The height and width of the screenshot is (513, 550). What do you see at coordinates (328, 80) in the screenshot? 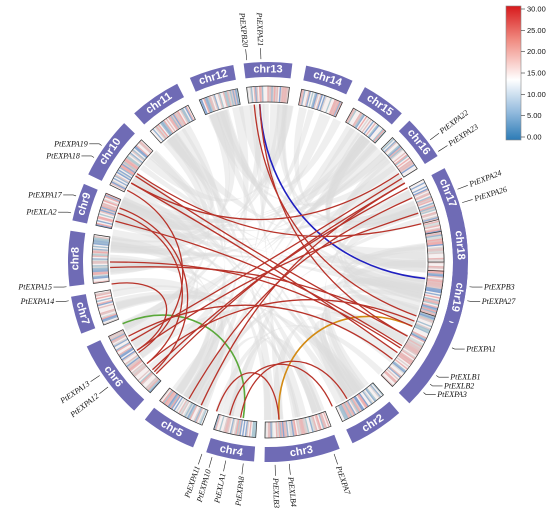
I see `ideogram-chr14` at bounding box center [328, 80].